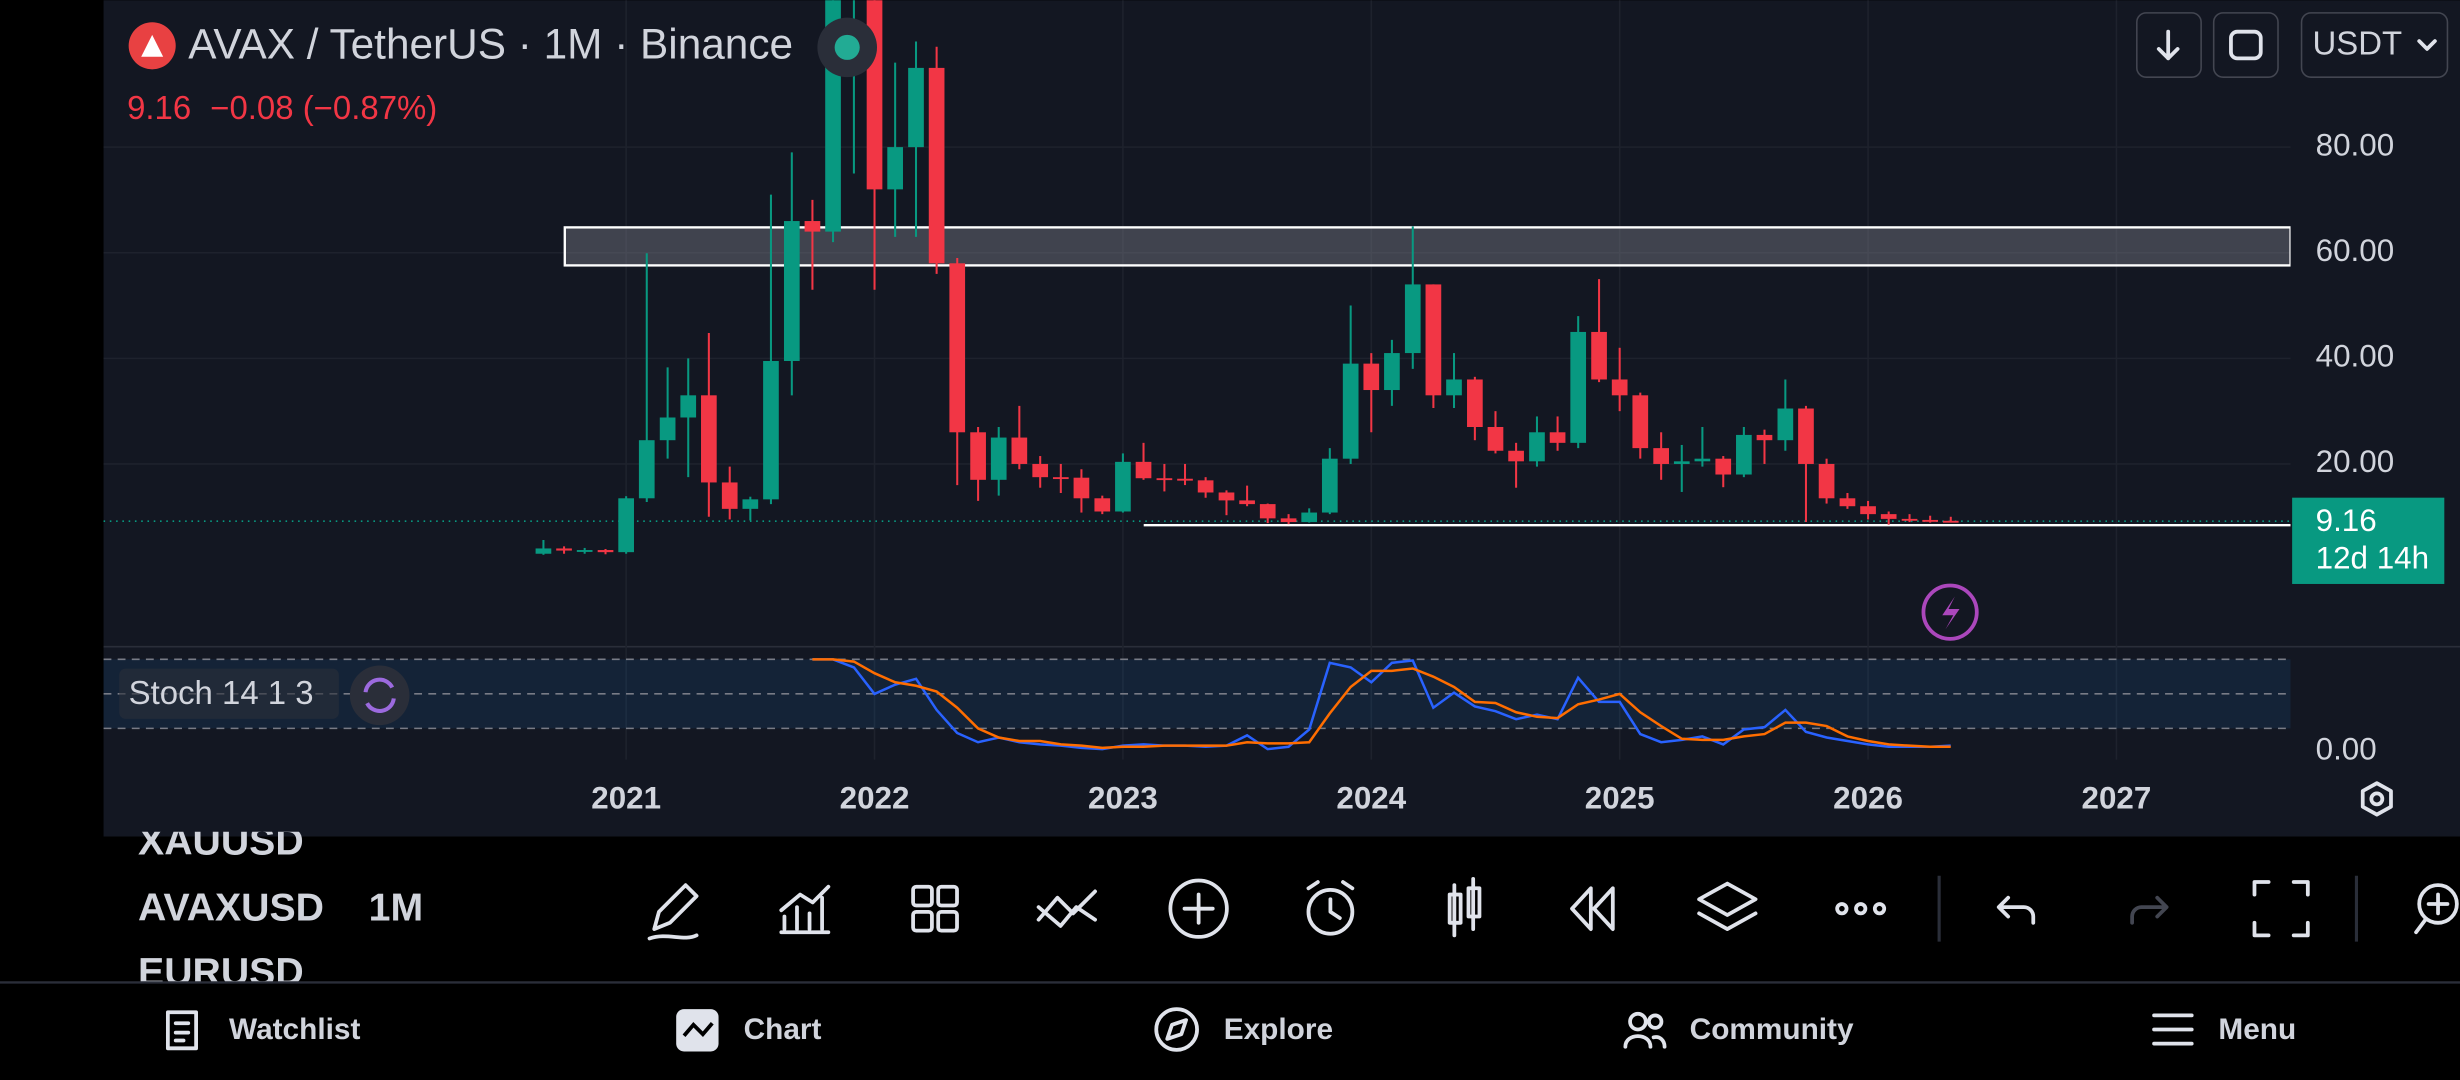 This screenshot has height=1080, width=2460. I want to click on nav-label: Community, so click(1772, 1029).